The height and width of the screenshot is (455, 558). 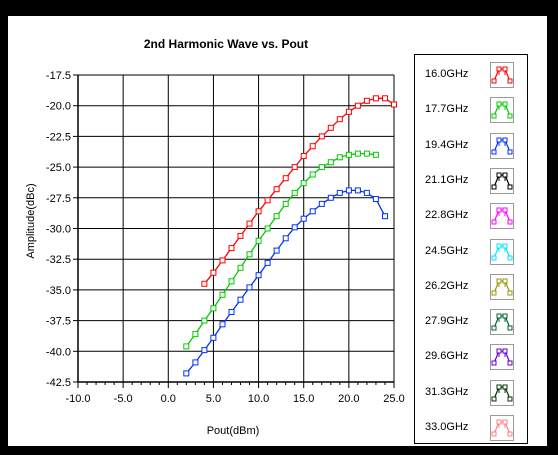 What do you see at coordinates (58, 322) in the screenshot?
I see `y-tick-label: -37.5` at bounding box center [58, 322].